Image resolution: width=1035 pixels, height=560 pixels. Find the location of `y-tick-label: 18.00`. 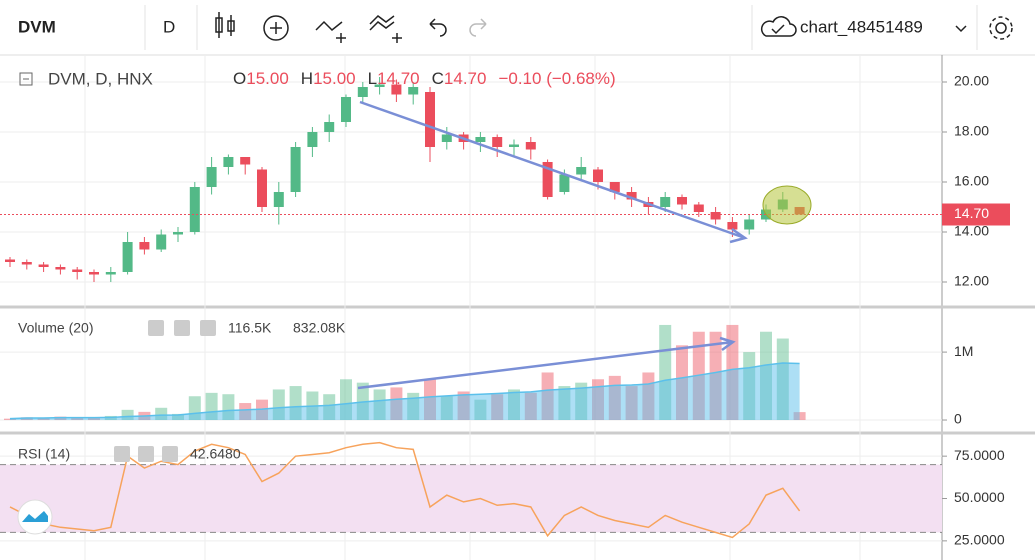

y-tick-label: 18.00 is located at coordinates (971, 131).